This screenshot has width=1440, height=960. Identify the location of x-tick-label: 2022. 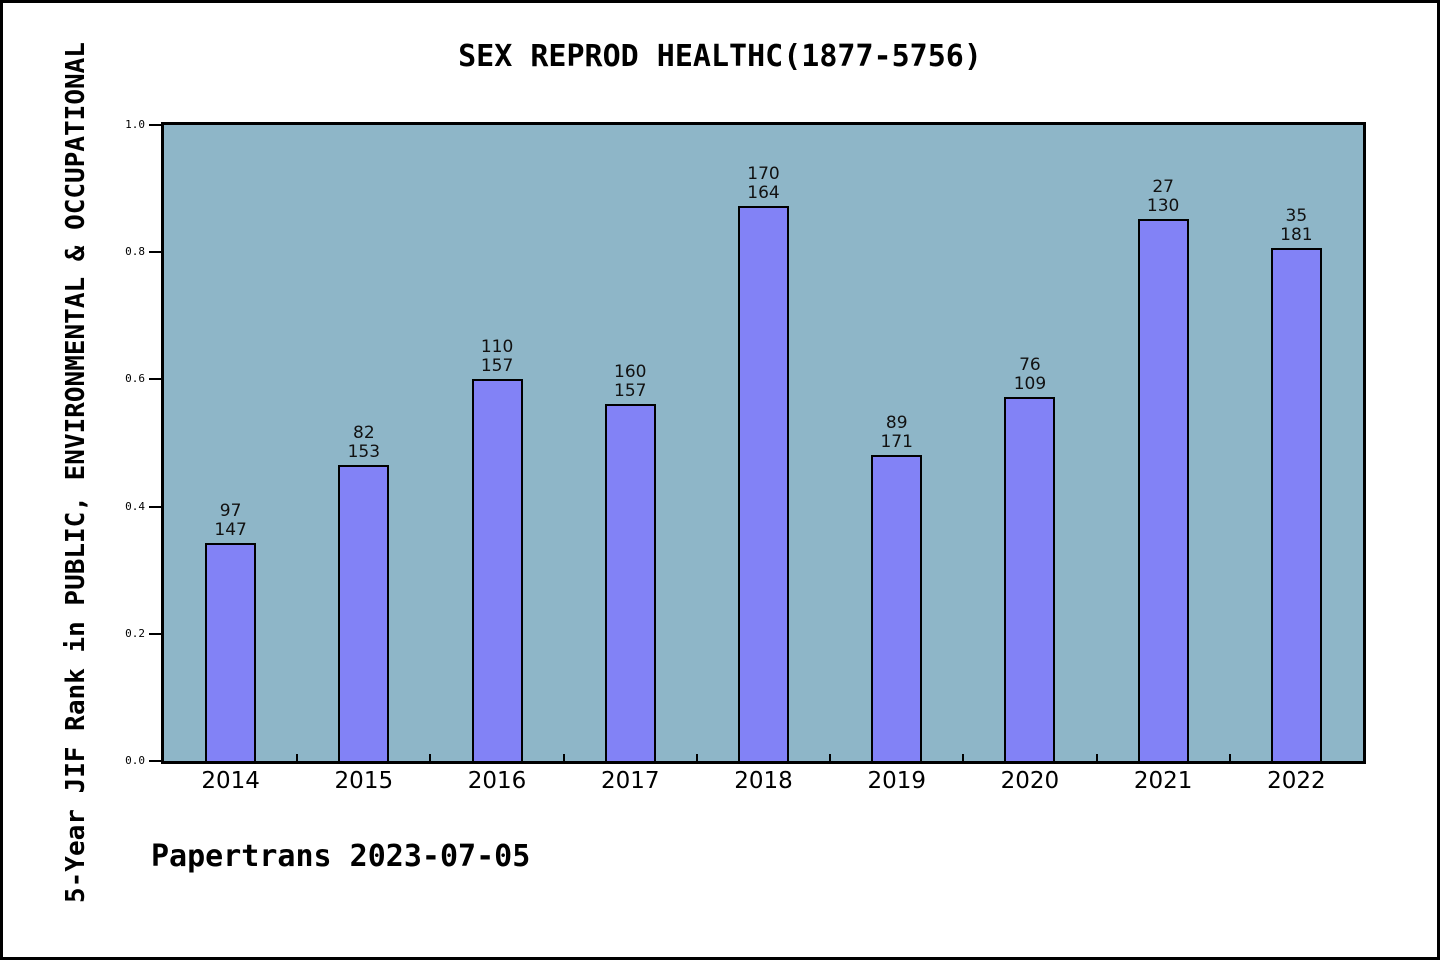
(1296, 781).